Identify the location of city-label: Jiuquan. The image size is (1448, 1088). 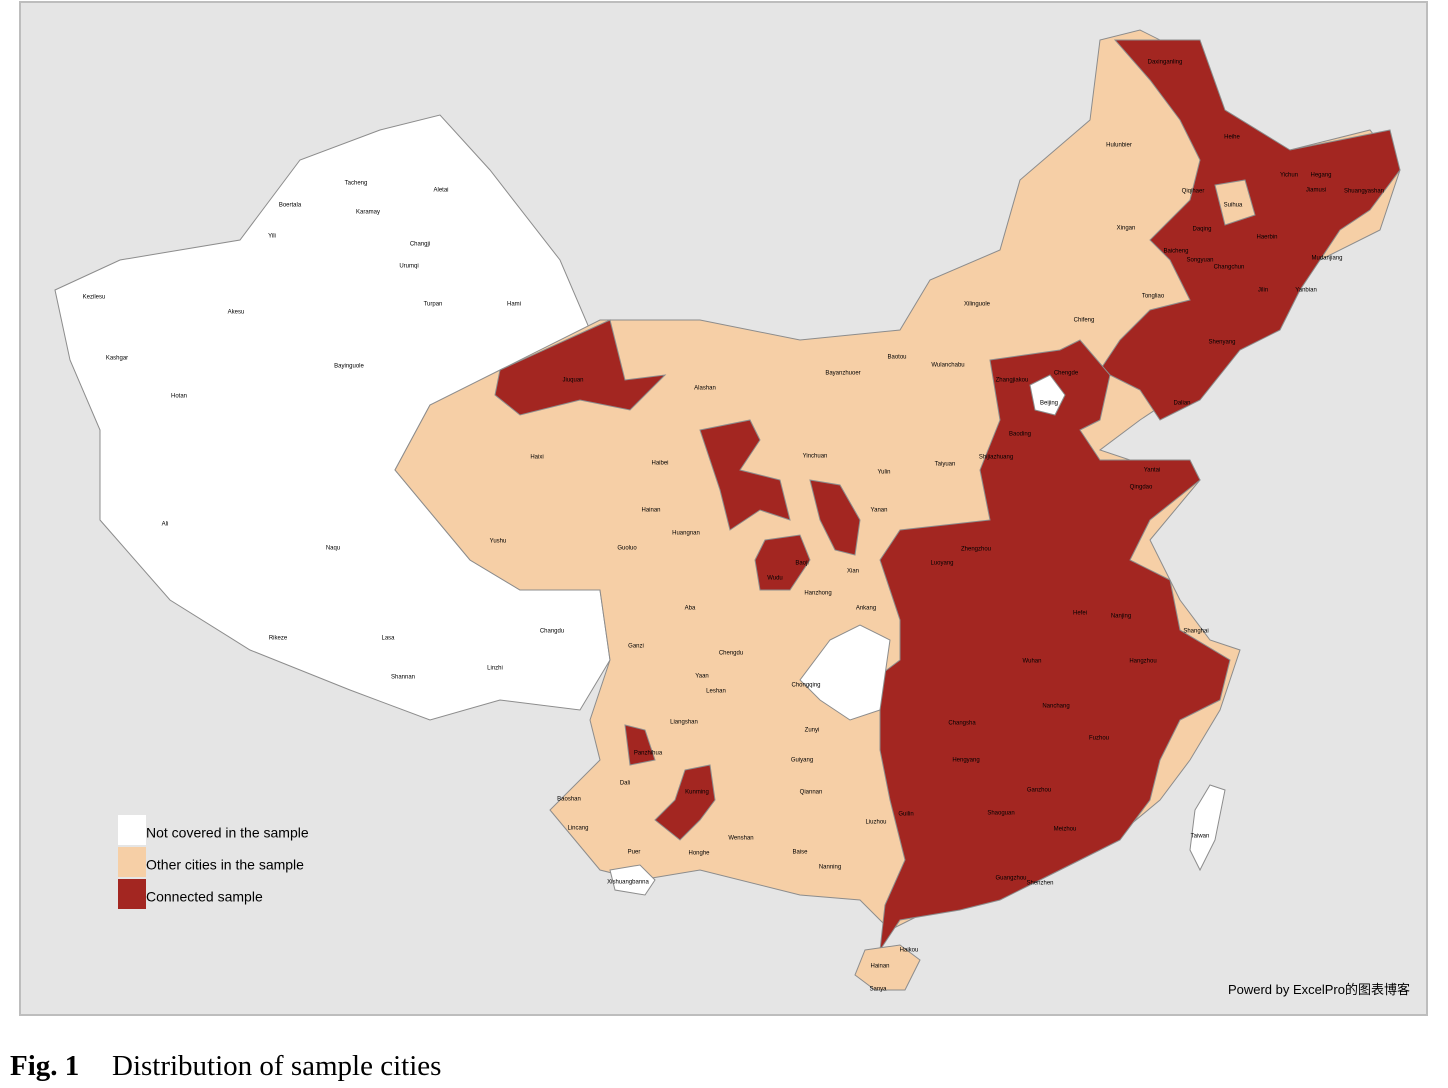
(572, 381).